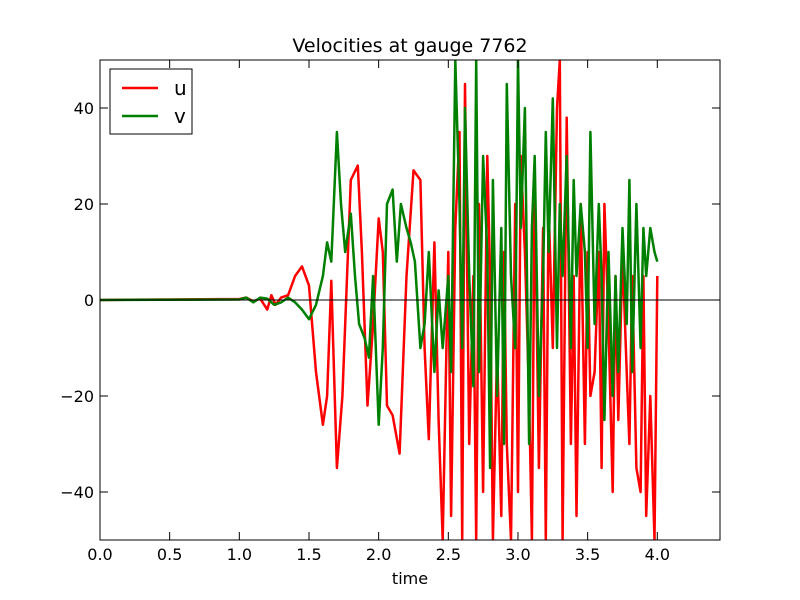 This screenshot has height=600, width=800. I want to click on x-tick-label: 4.0, so click(657, 554).